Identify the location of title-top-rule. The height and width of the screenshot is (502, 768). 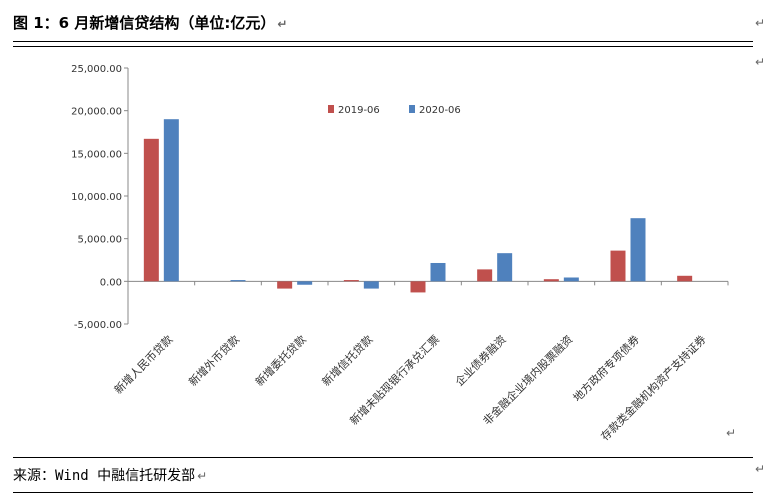
(383, 41).